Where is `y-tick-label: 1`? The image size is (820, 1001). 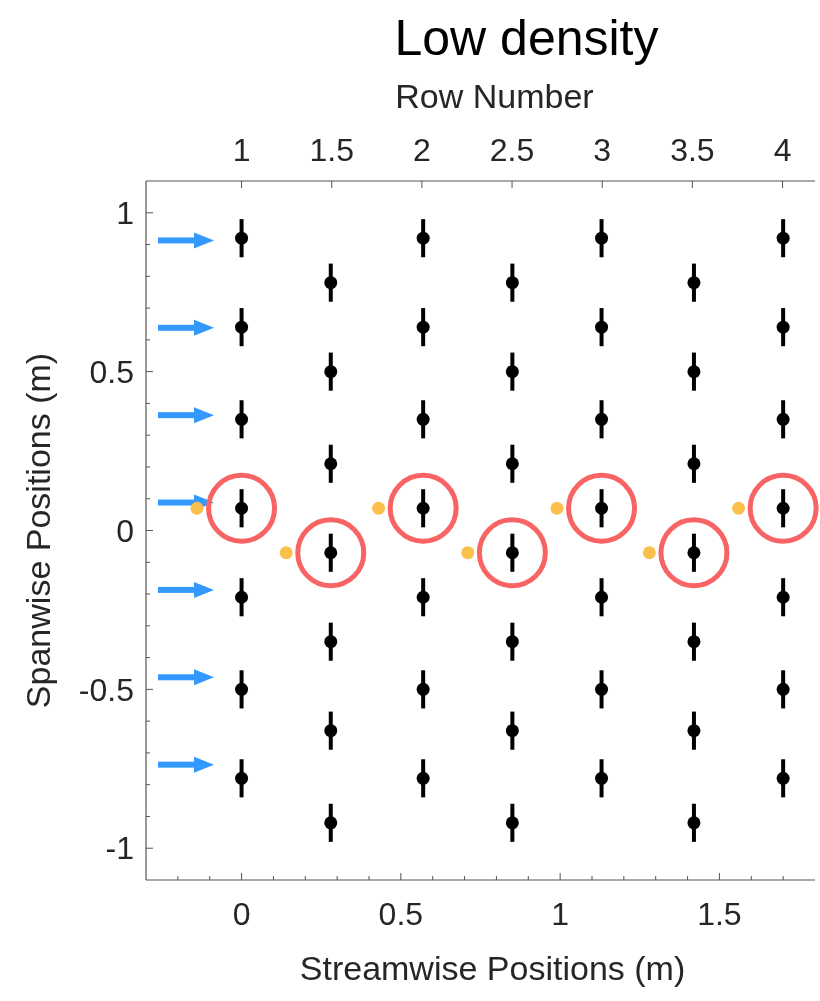
y-tick-label: 1 is located at coordinates (125, 212).